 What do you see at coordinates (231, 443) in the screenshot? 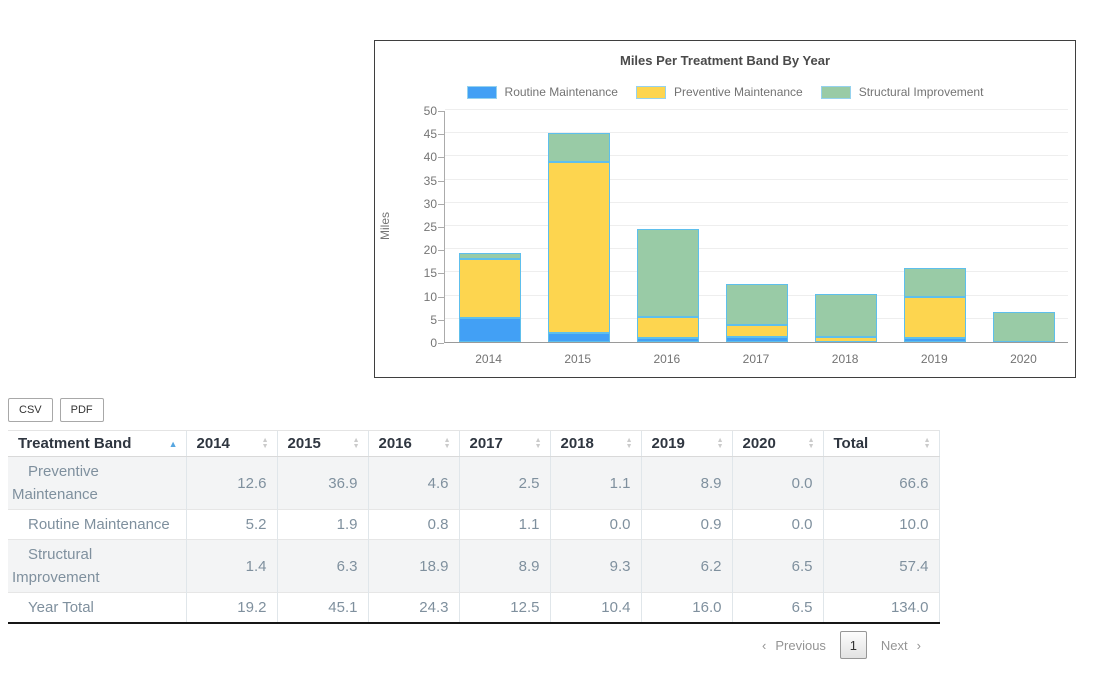
I see `column-header-2014: 2014 ▲ ▼` at bounding box center [231, 443].